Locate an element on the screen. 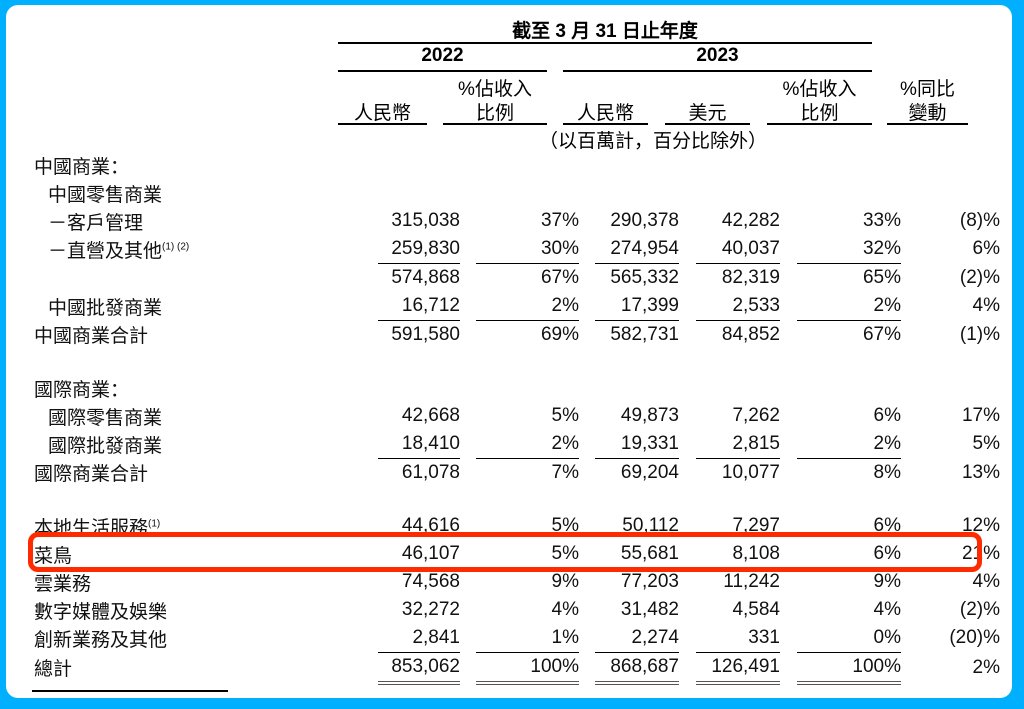 This screenshot has width=1024, height=709. cell-value: 2,841 is located at coordinates (419, 638).